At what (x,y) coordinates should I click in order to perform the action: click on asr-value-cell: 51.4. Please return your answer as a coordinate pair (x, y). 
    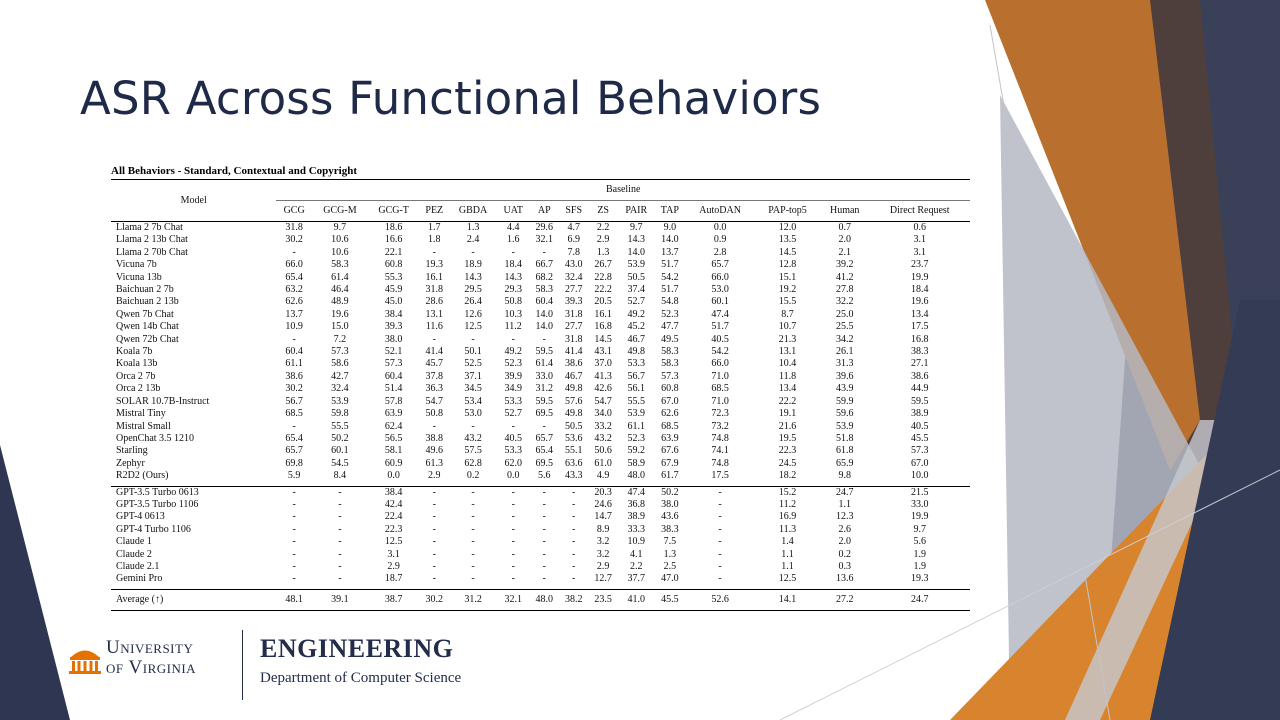
    Looking at the image, I should click on (393, 389).